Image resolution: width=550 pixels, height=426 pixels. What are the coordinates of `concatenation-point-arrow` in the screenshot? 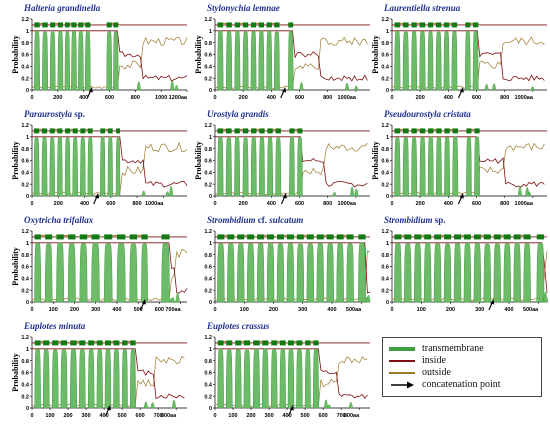 It's located at (491, 305).